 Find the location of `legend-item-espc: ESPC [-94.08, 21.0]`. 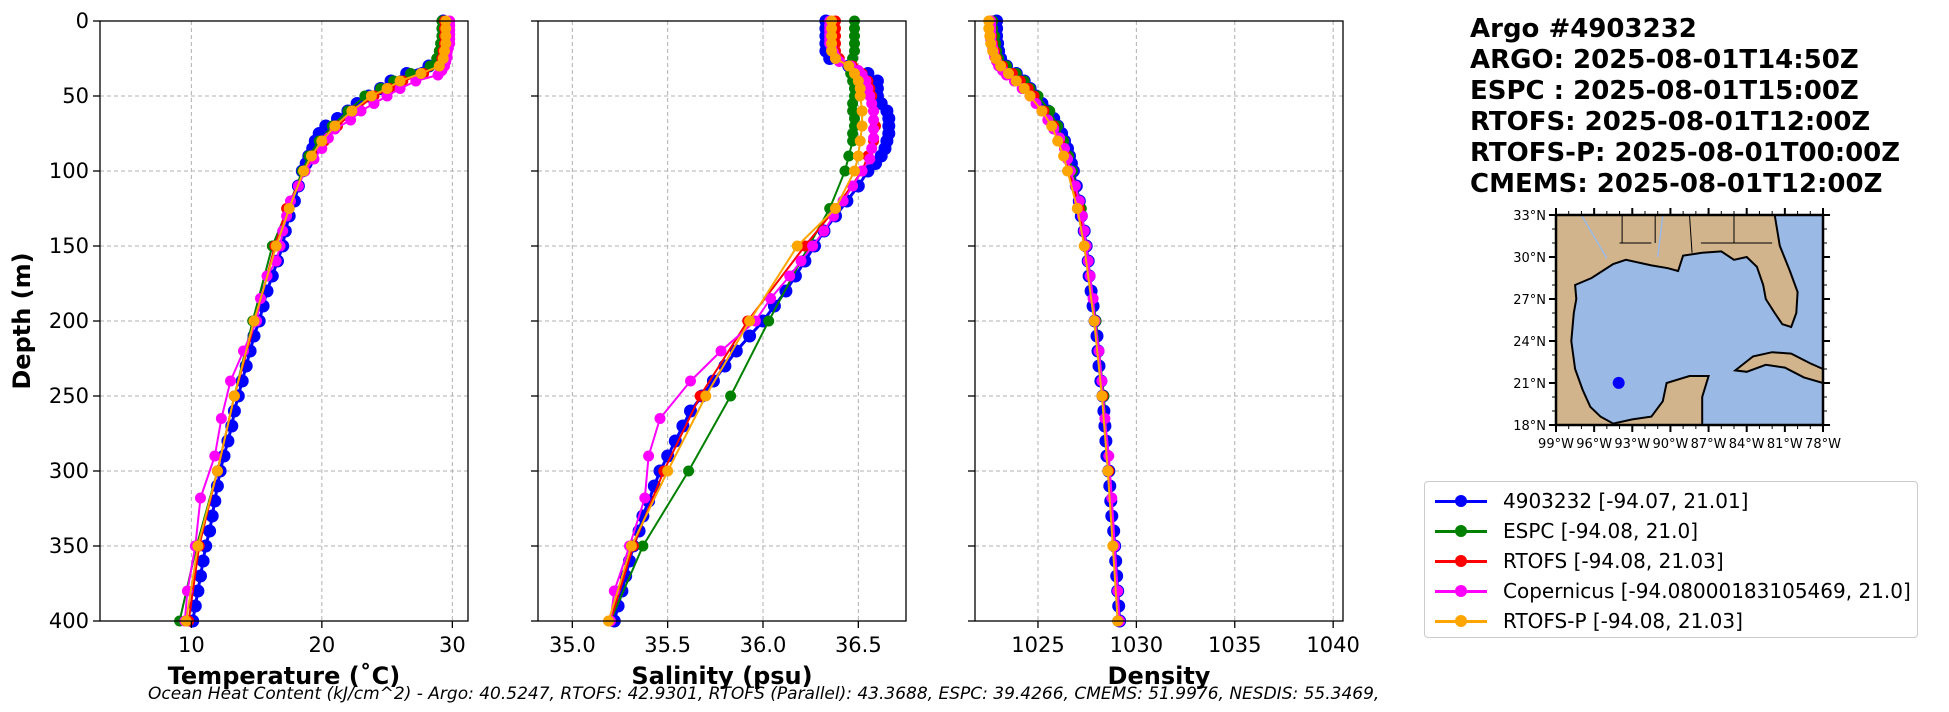

legend-item-espc: ESPC [-94.08, 21.0] is located at coordinates (1564, 531).